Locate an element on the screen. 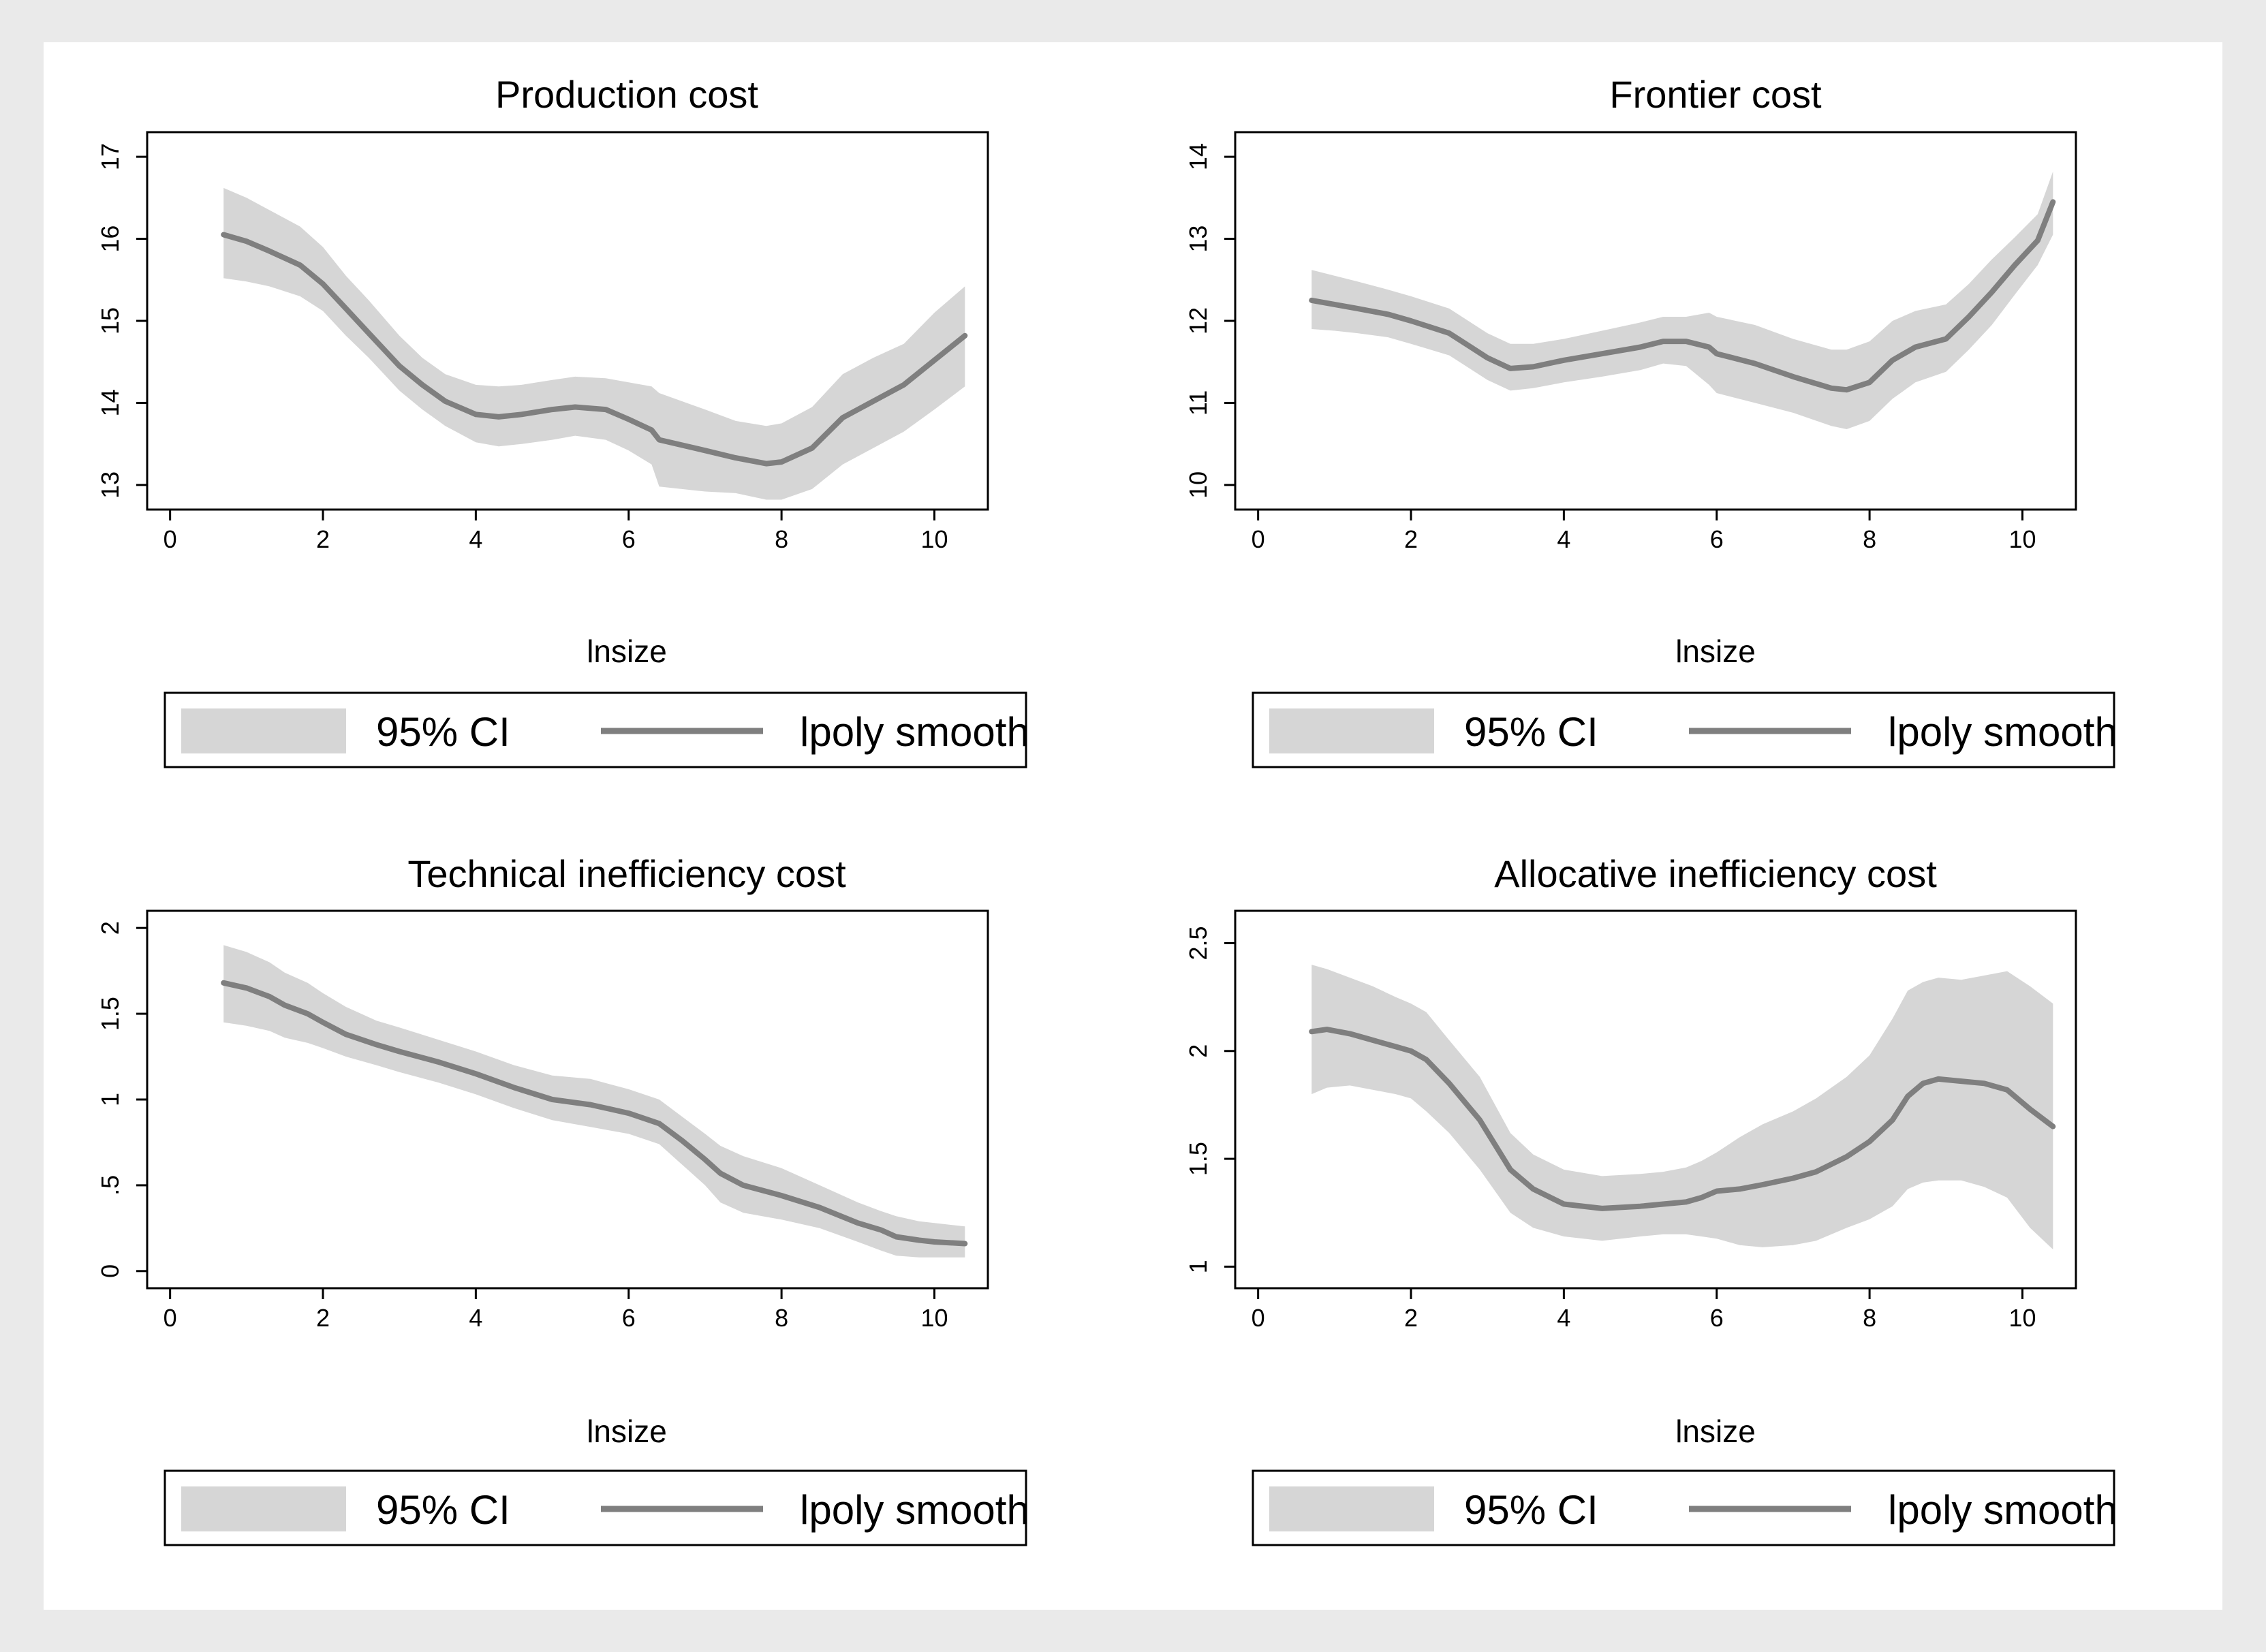  y-tick-label: 0 is located at coordinates (110, 1271).